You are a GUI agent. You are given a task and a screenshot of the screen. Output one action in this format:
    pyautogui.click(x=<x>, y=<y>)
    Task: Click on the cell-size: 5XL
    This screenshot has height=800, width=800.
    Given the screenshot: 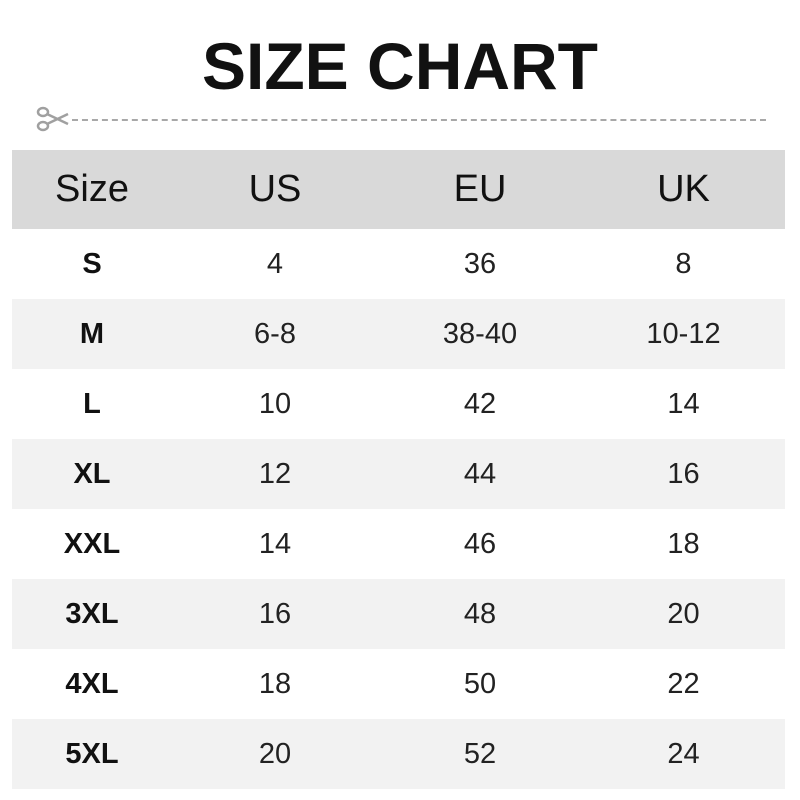 What is the action you would take?
    pyautogui.click(x=92, y=754)
    